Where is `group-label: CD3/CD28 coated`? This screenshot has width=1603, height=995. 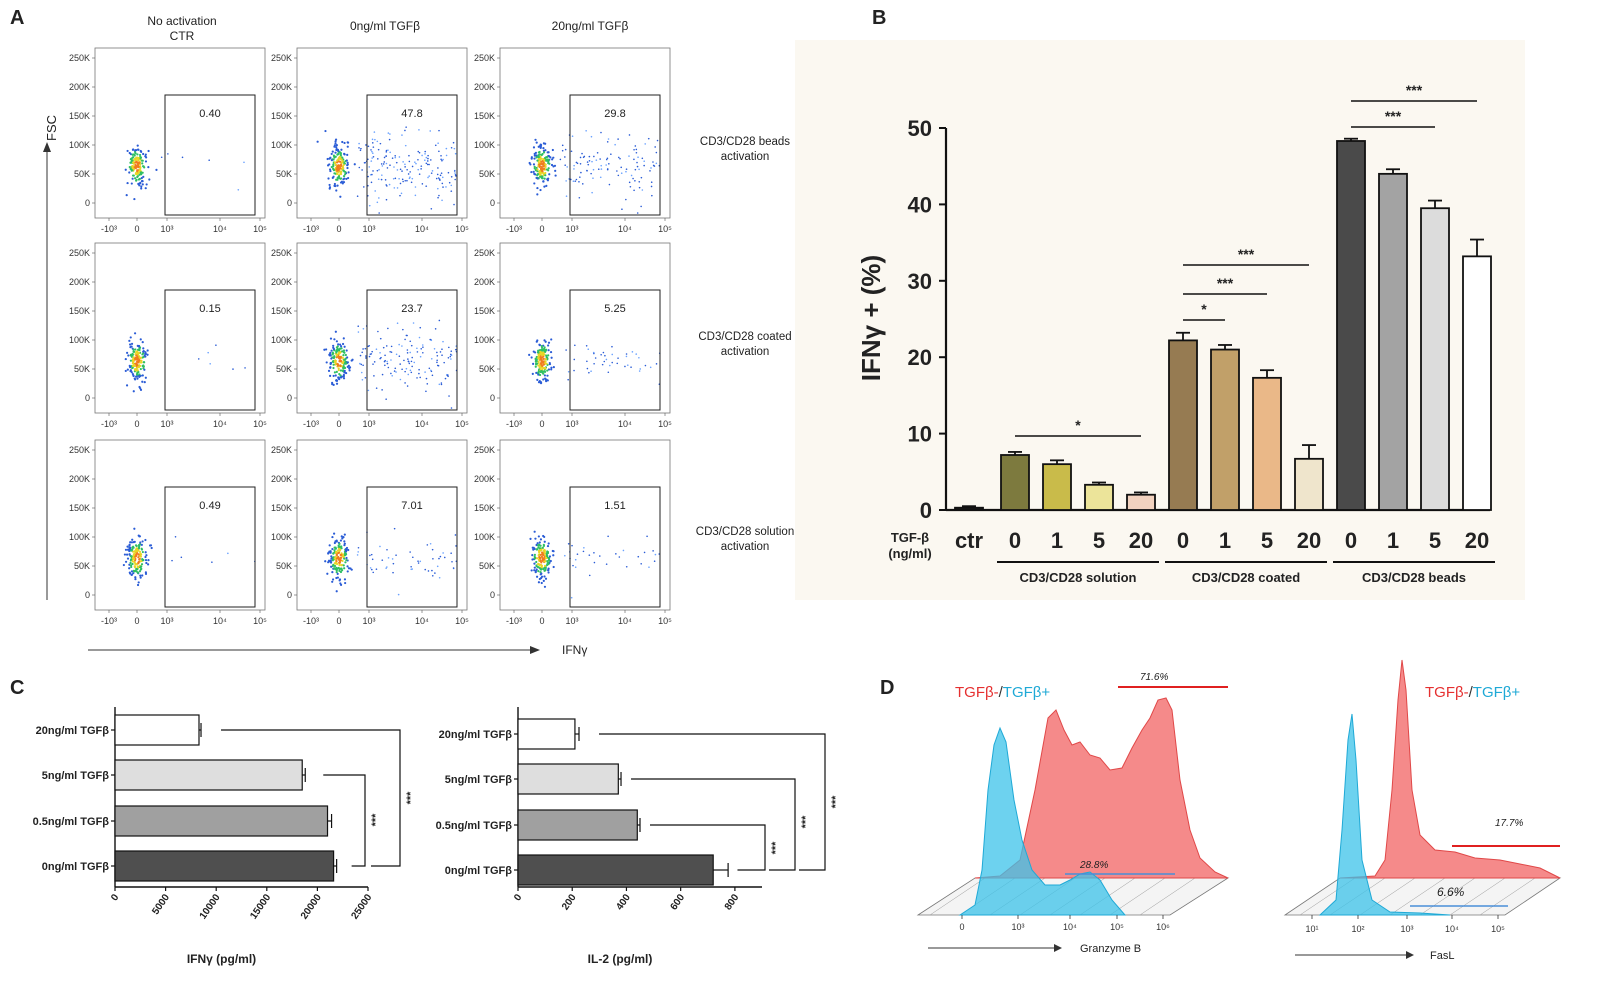
group-label: CD3/CD28 coated is located at coordinates (1246, 577).